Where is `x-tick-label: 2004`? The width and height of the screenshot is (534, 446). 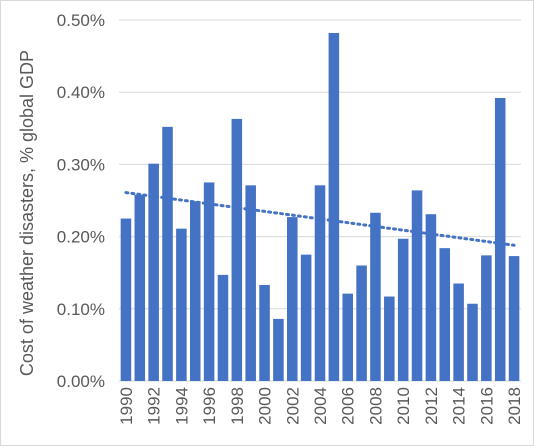
x-tick-label: 2004 is located at coordinates (320, 406).